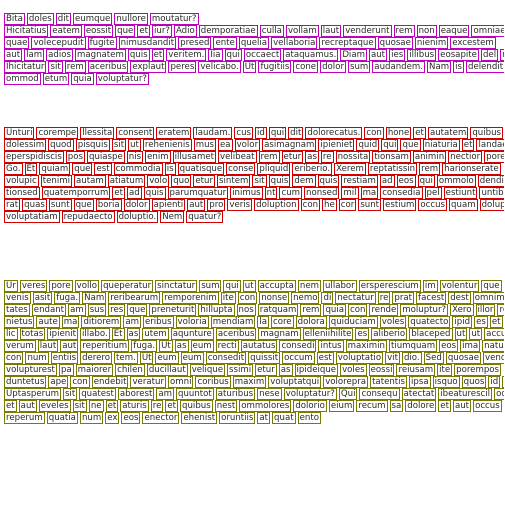  I want to click on word-box: reperum, so click(24, 418).